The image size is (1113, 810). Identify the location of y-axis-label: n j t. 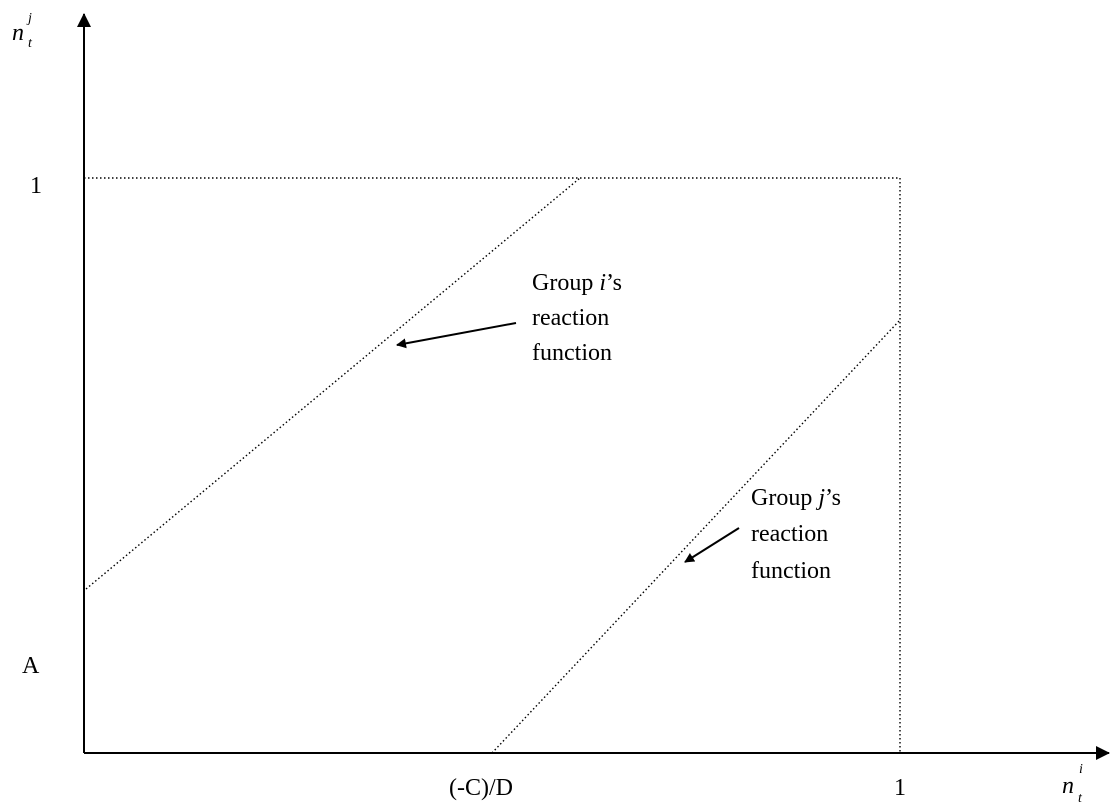
(22, 31).